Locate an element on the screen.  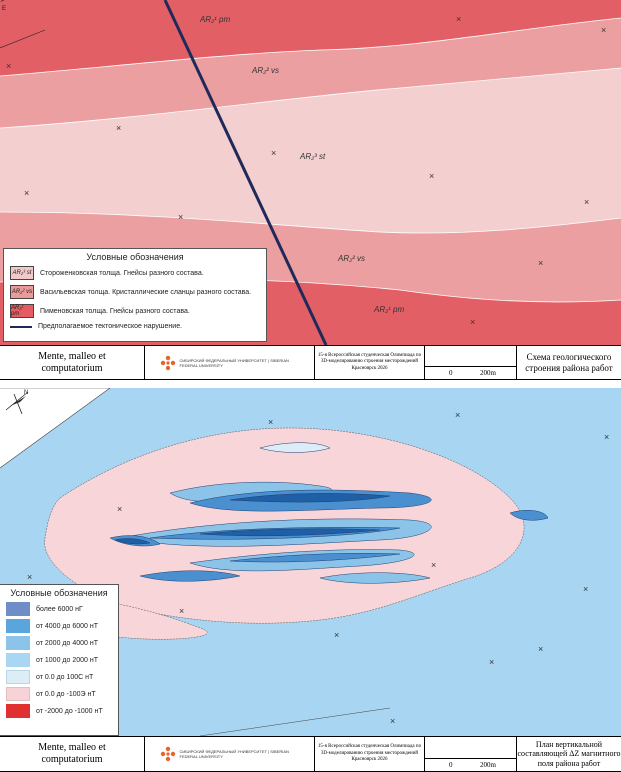
legend-item-3: от 2000 до 4000 нТ is located at coordinates (59, 643).